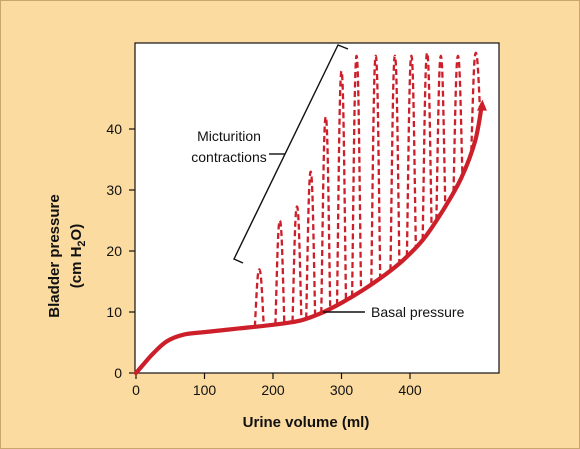 Image resolution: width=580 pixels, height=449 pixels. I want to click on y-tick-label: 40, so click(114, 129).